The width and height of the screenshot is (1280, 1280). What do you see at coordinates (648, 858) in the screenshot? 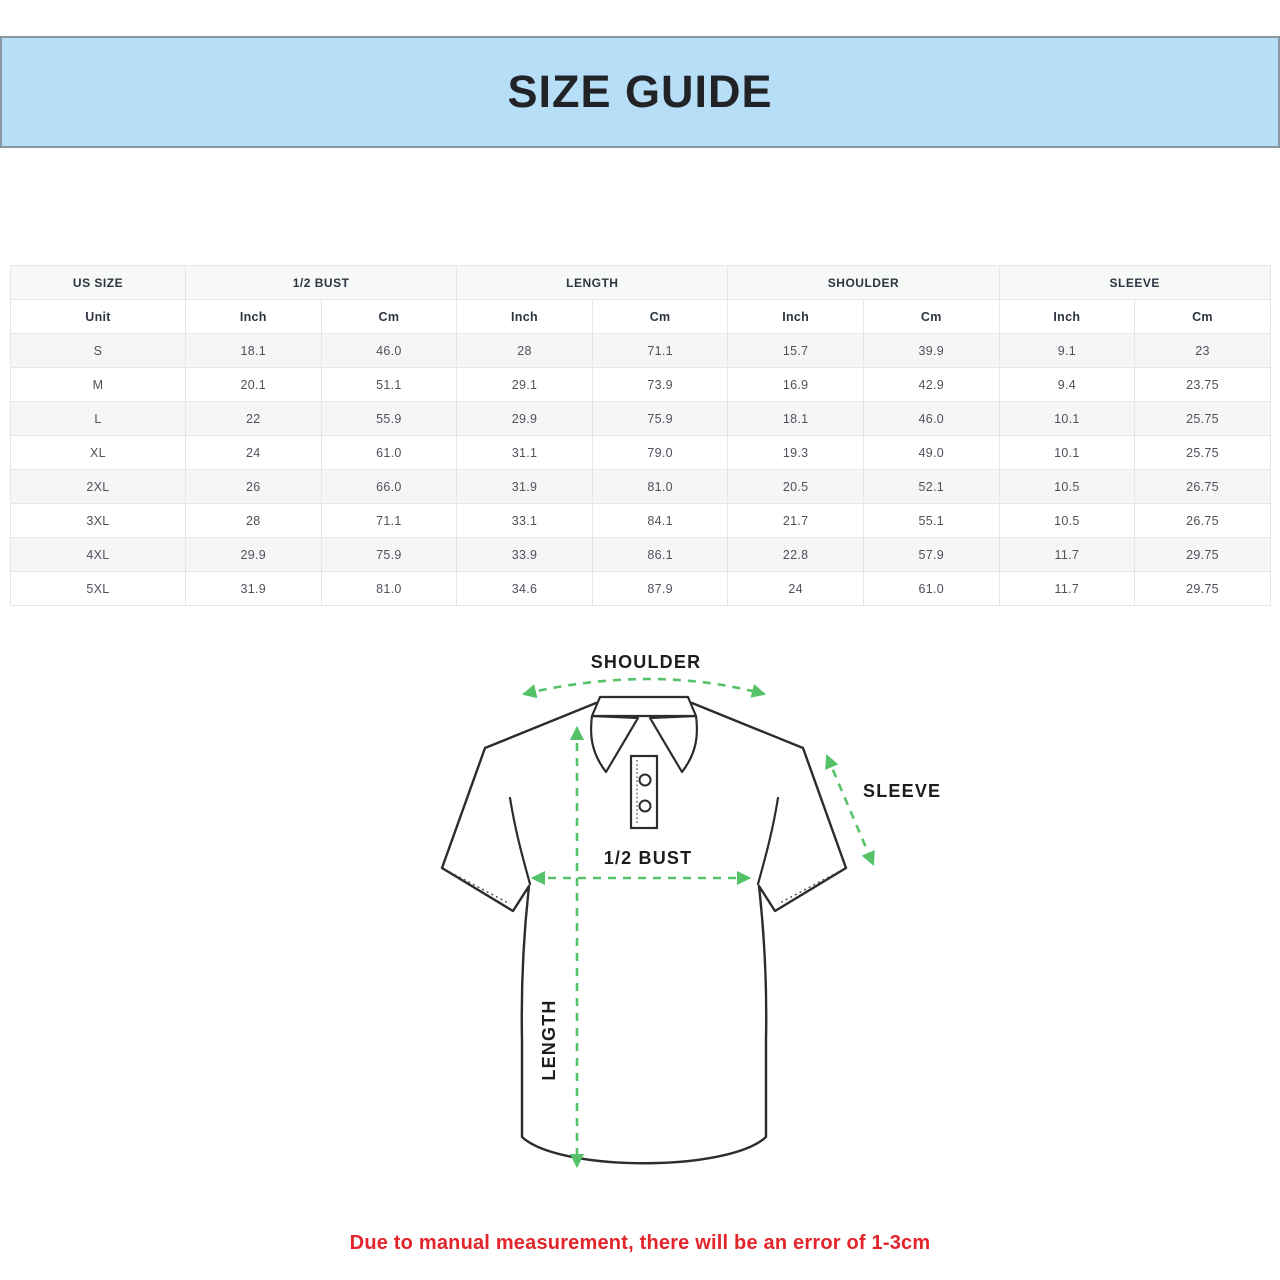
I see `bust-label: 1/2 BUST` at bounding box center [648, 858].